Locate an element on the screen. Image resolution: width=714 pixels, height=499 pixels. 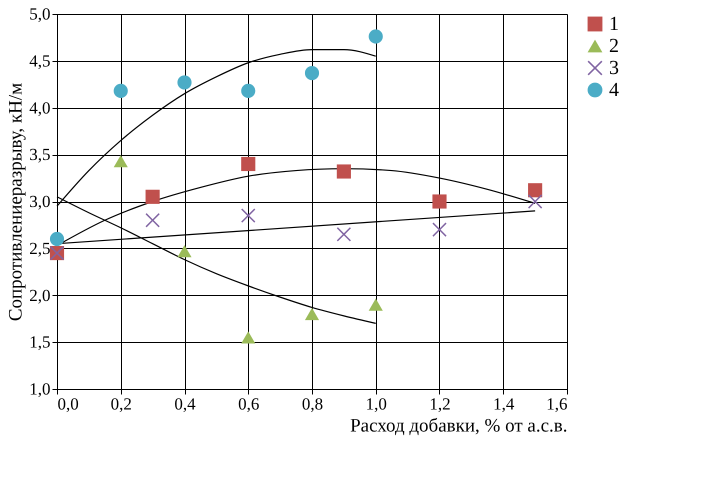
y-tick-label: 3,0 is located at coordinates (39, 201).